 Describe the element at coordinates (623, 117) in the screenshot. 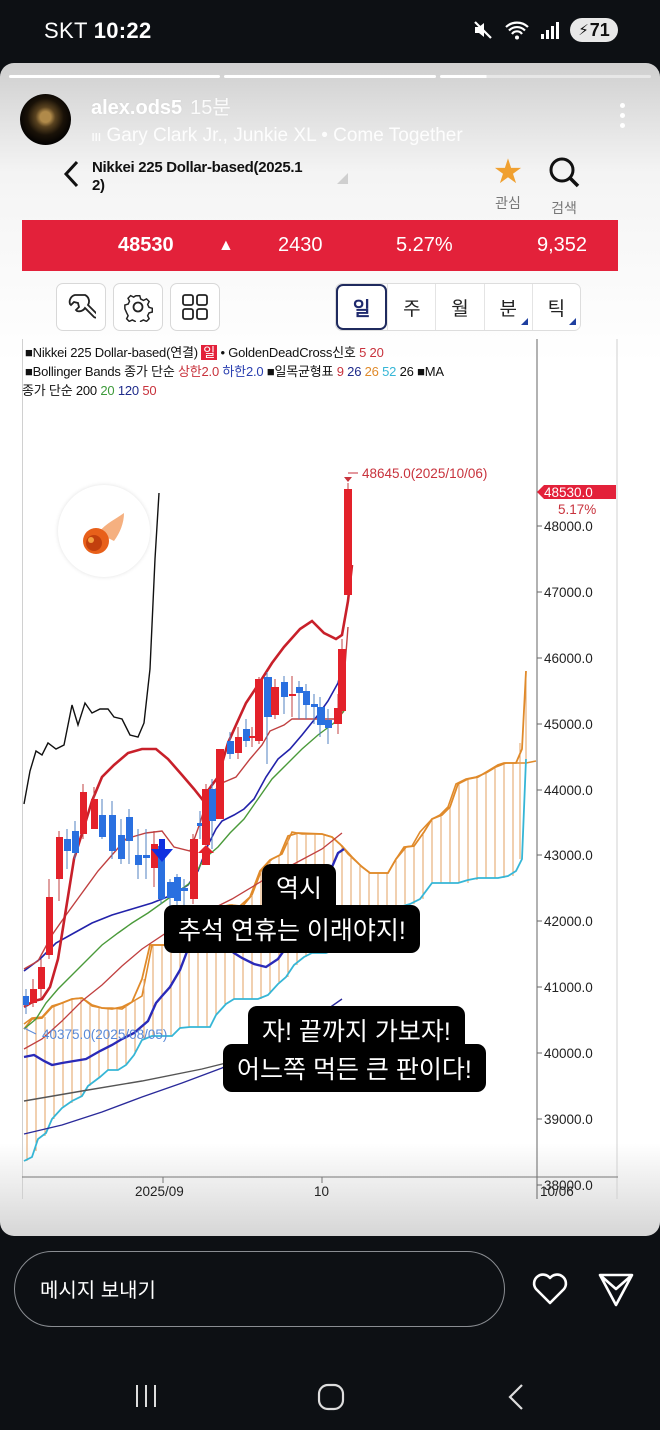

I see `more-options-icon` at that location.